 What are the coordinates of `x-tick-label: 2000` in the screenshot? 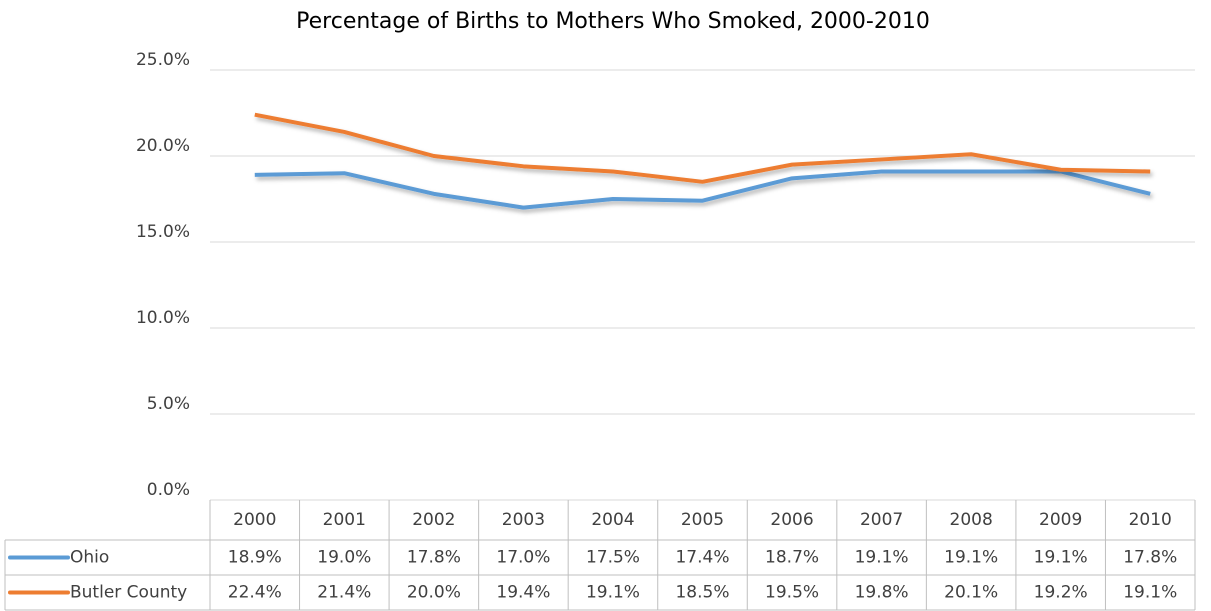 It's located at (254, 520).